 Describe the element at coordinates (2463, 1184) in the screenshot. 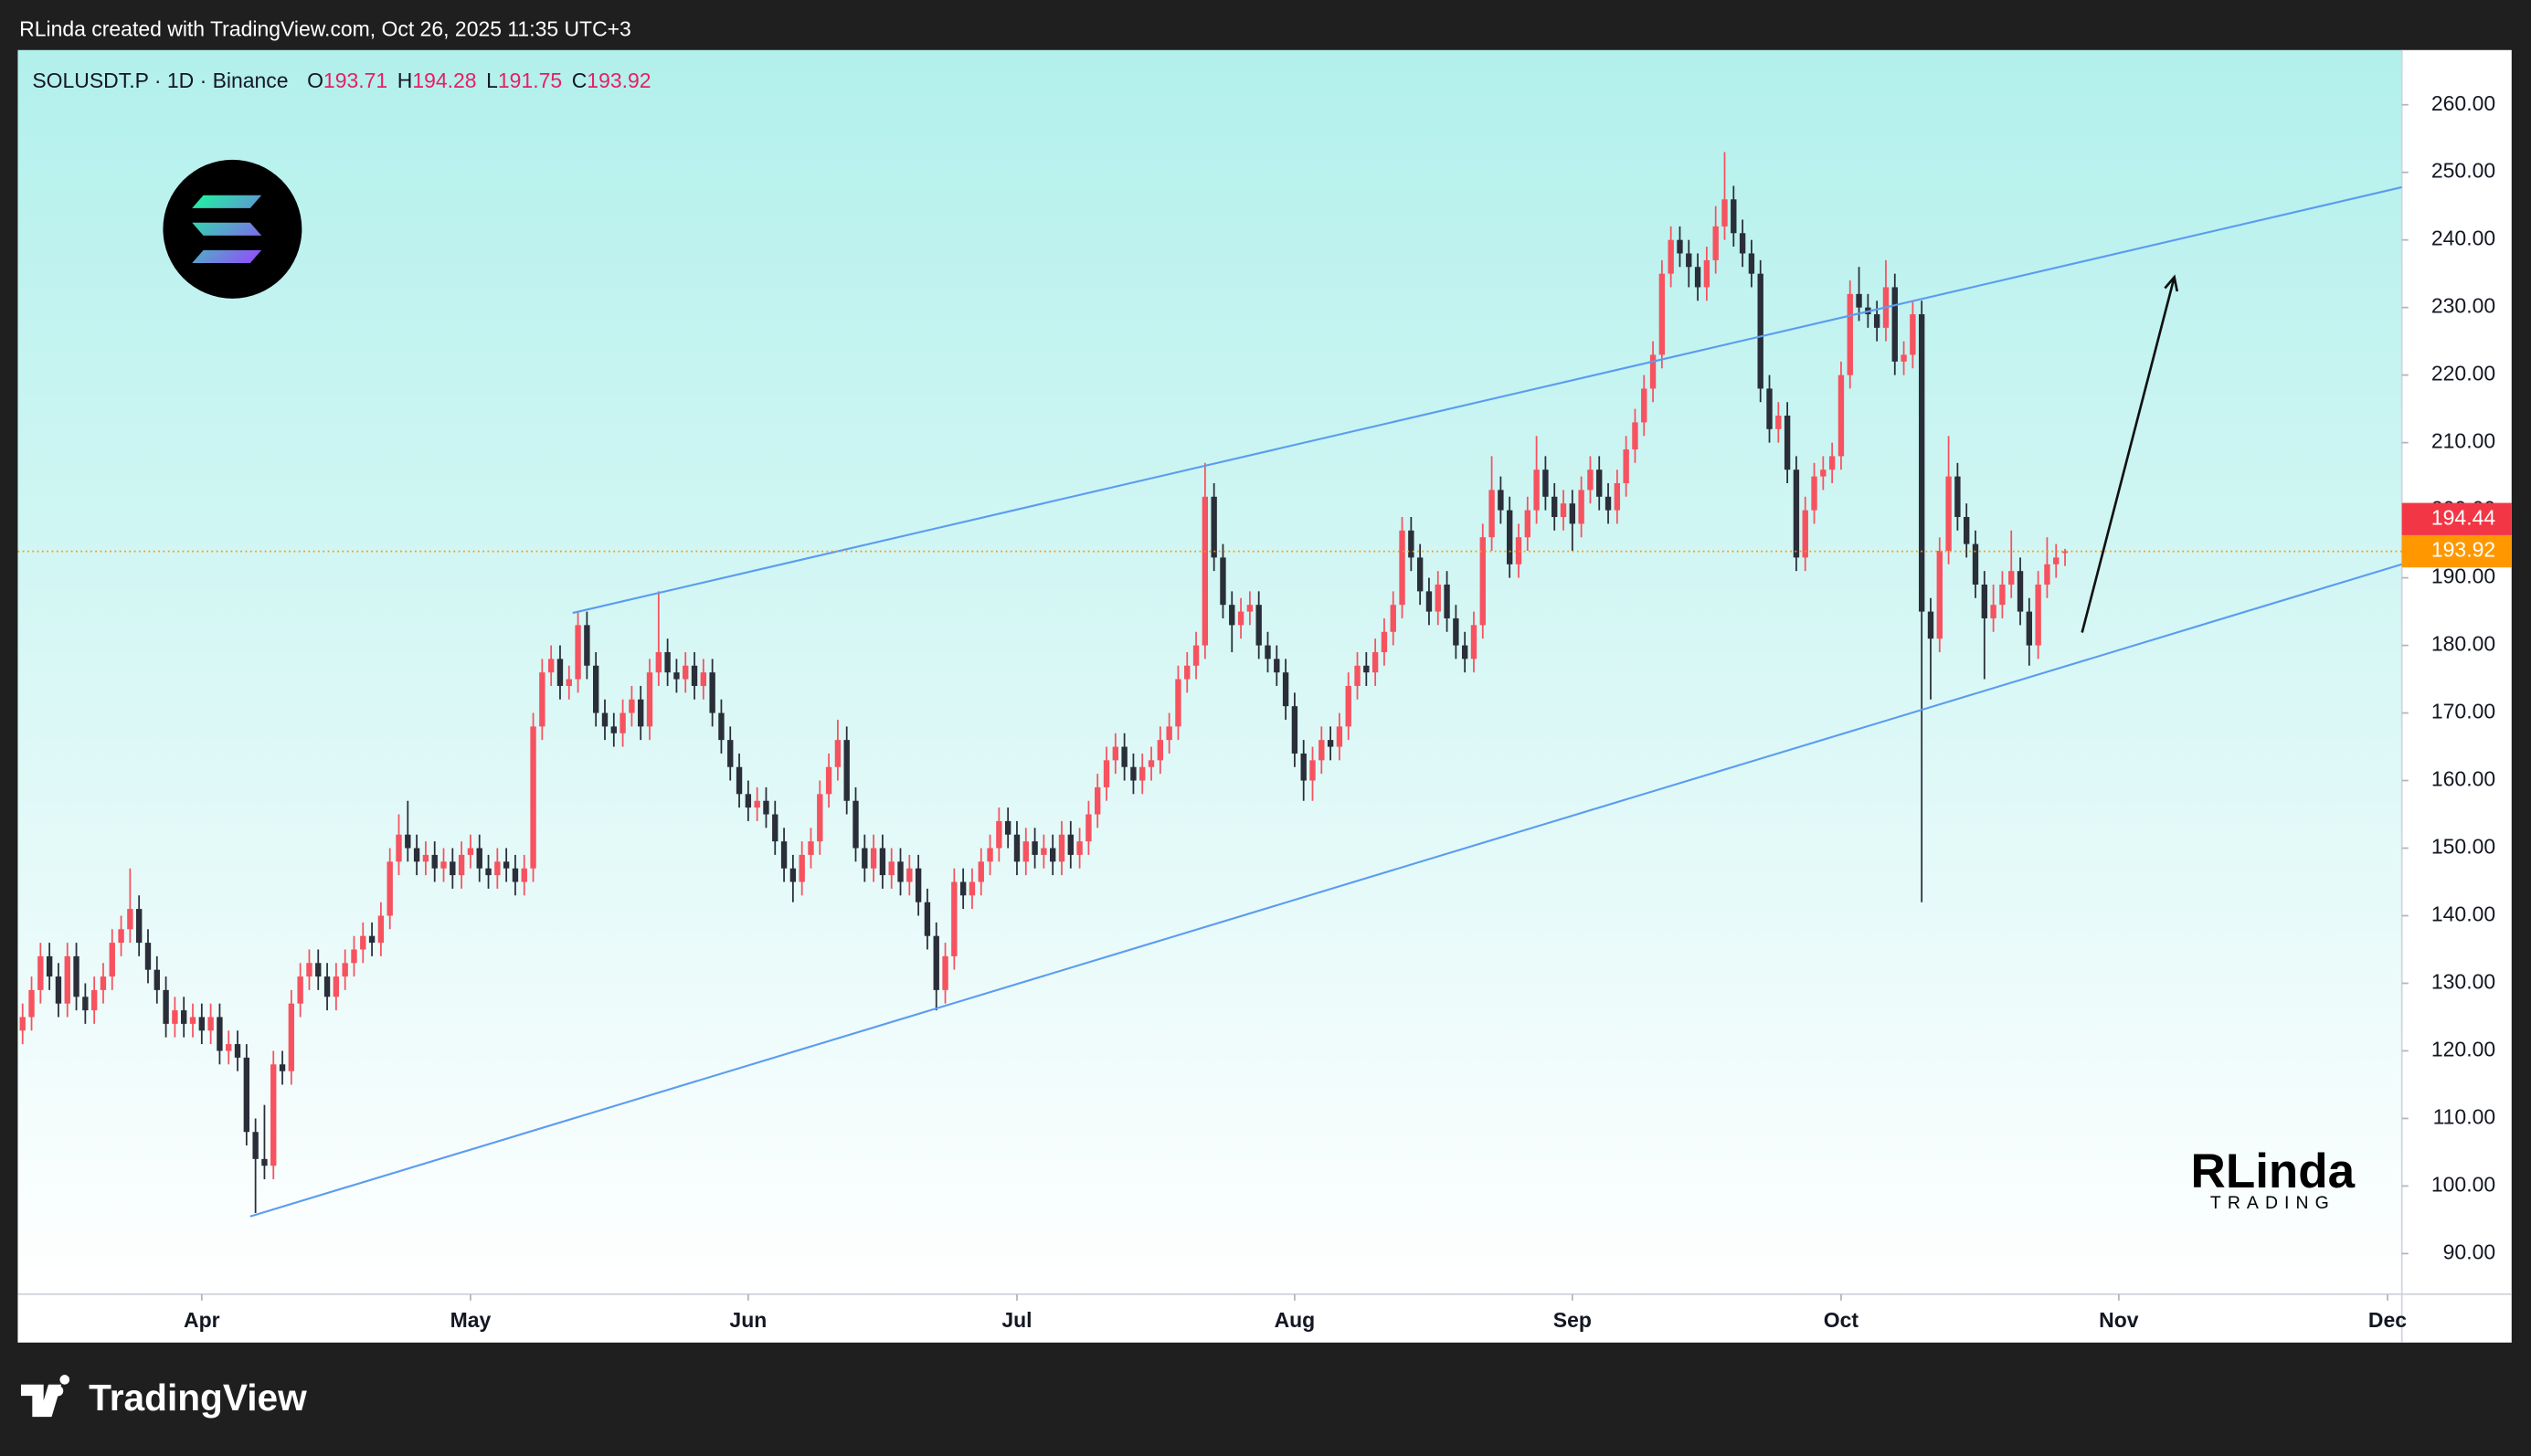

I see `y-tick-label: 100.00` at that location.